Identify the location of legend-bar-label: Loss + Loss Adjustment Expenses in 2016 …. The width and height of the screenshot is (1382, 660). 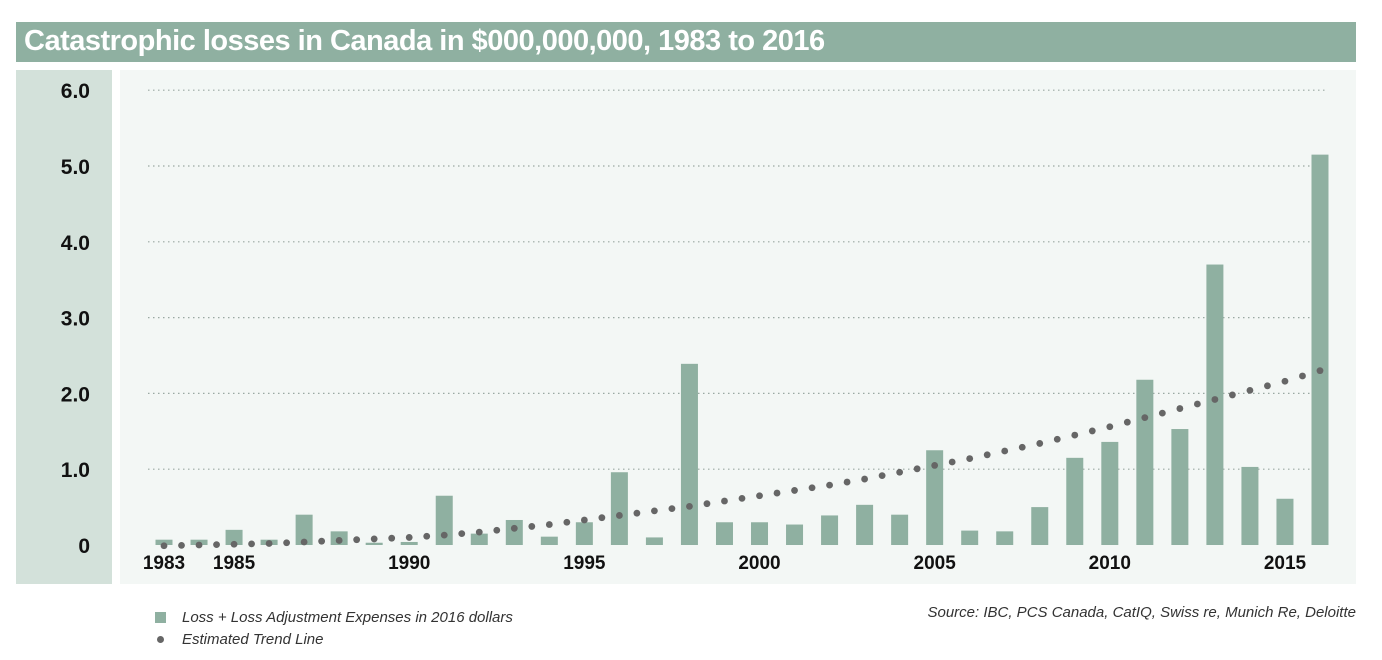
(347, 617).